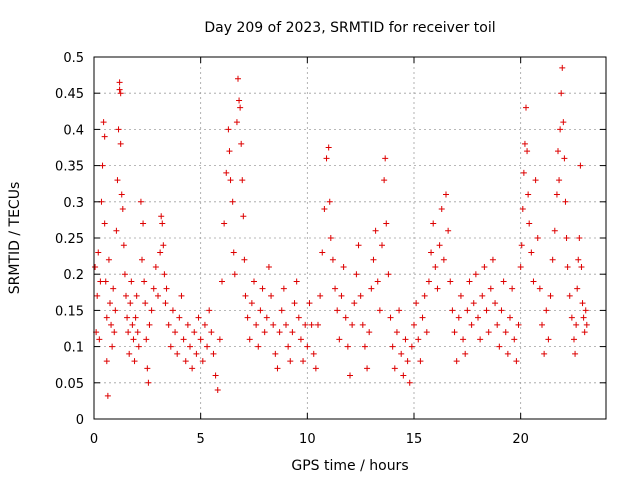  What do you see at coordinates (73, 348) in the screenshot?
I see `y-tick-label: 0.1` at bounding box center [73, 348].